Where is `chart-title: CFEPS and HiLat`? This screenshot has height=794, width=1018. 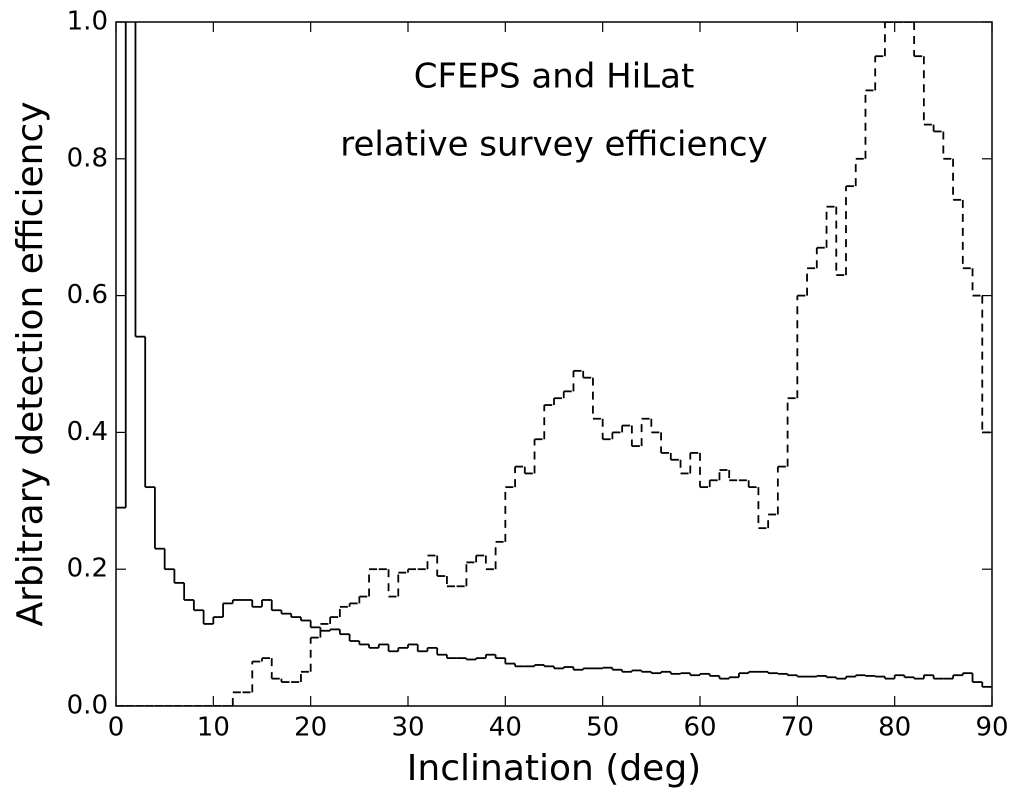
chart-title: CFEPS and HiLat is located at coordinates (554, 77).